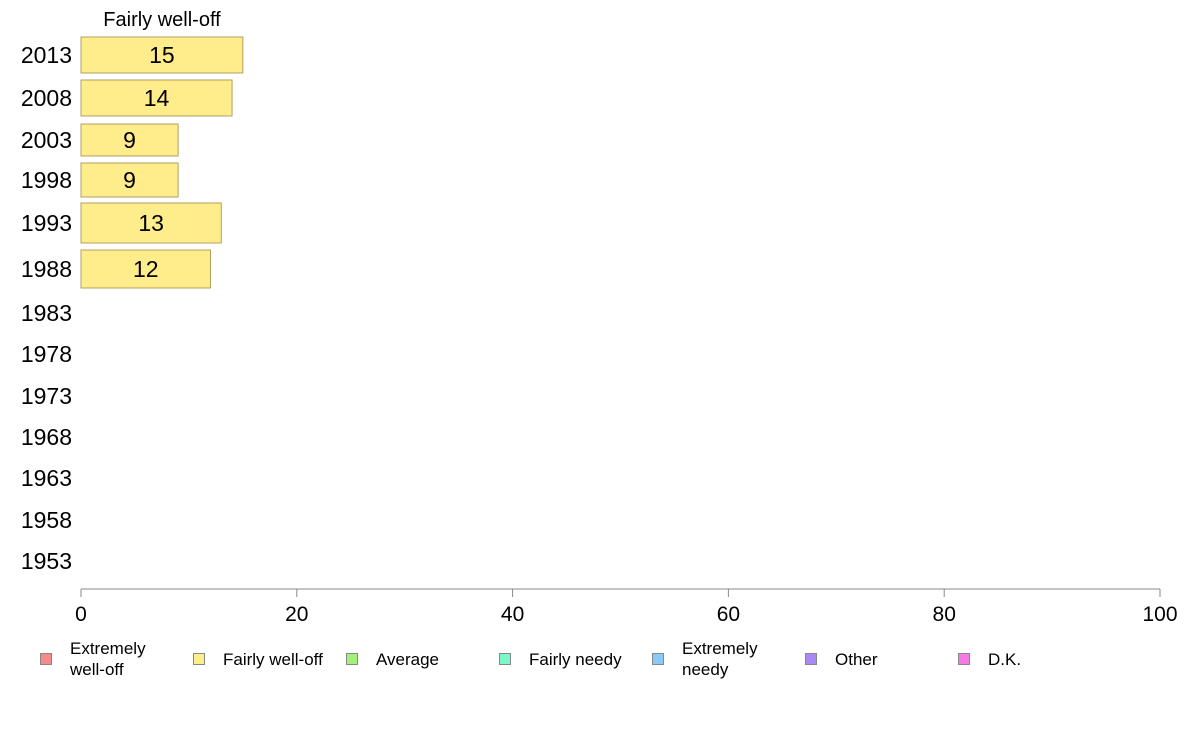  I want to click on bar-row: 1988 12, so click(116, 269).